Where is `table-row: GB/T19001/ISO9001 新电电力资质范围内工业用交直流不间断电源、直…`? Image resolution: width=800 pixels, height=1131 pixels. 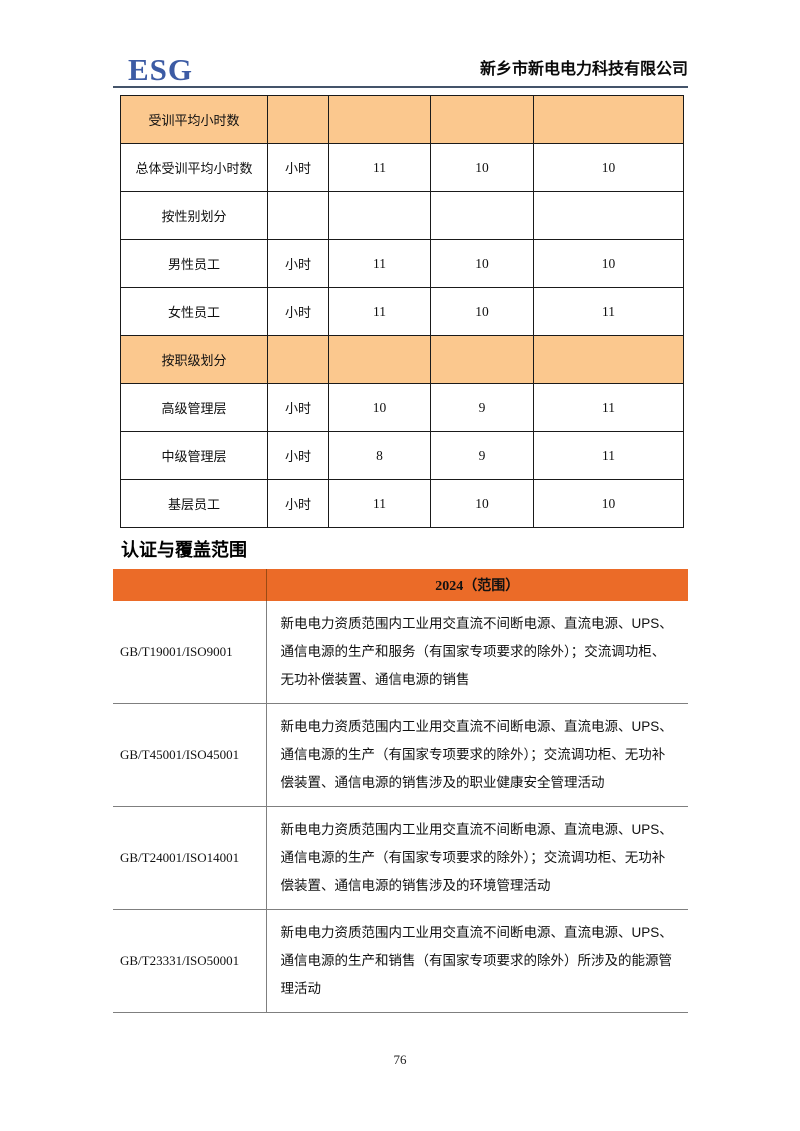
table-row: GB/T19001/ISO9001 新电电力资质范围内工业用交直流不间断电源、直… is located at coordinates (400, 652).